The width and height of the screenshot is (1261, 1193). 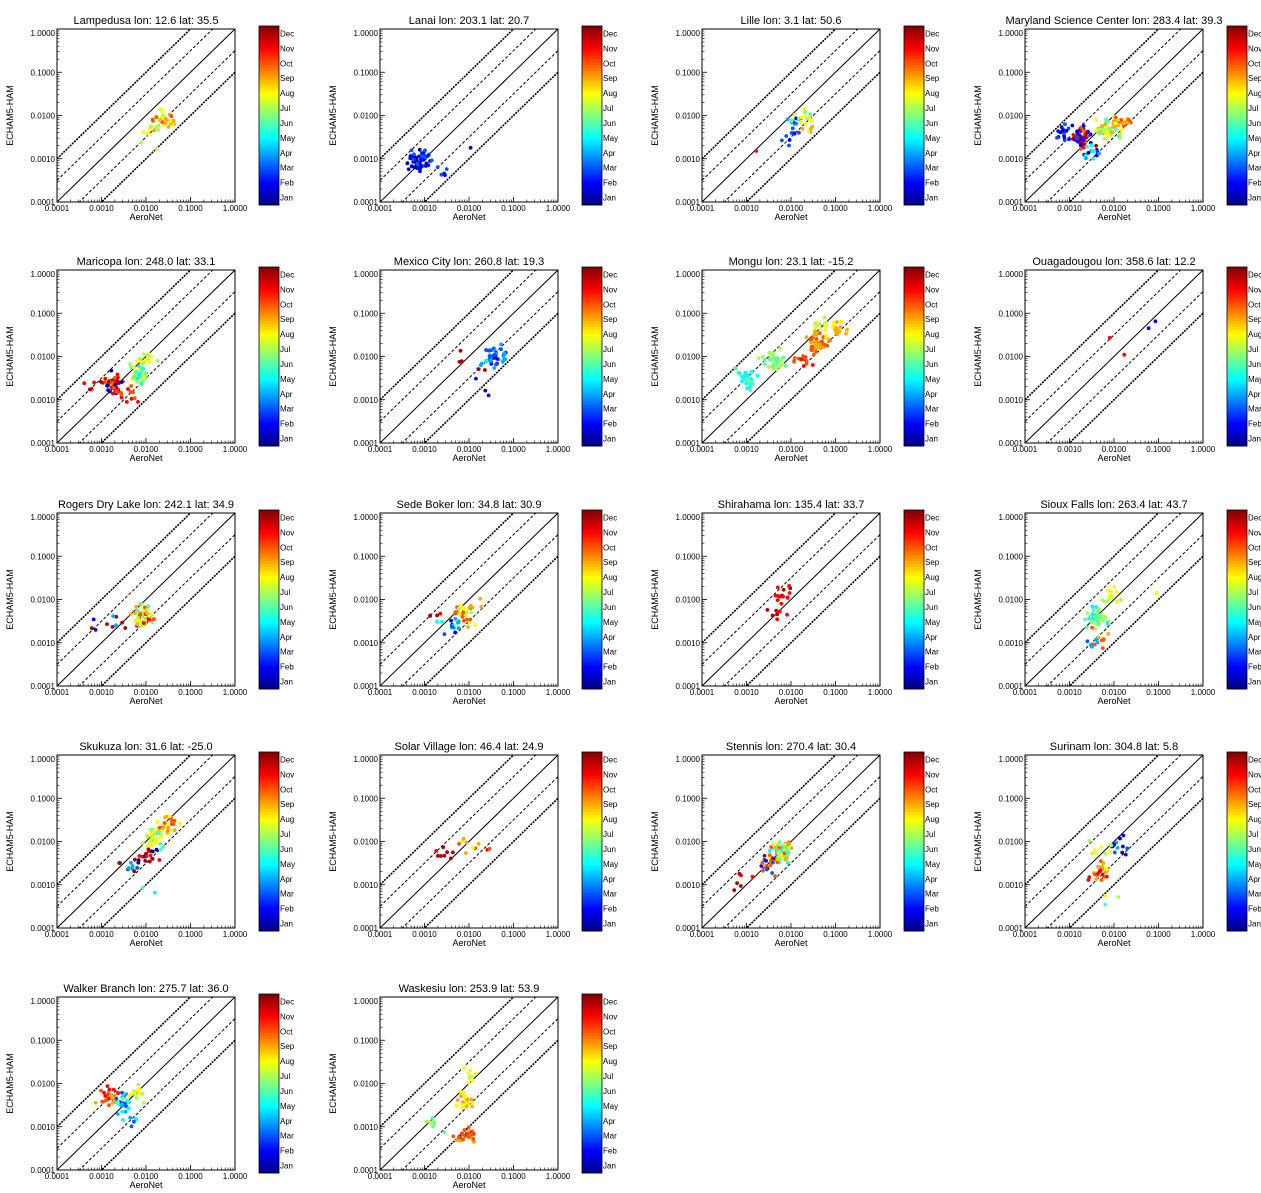 I want to click on y-tick-label: 0.0100, so click(x=366, y=116).